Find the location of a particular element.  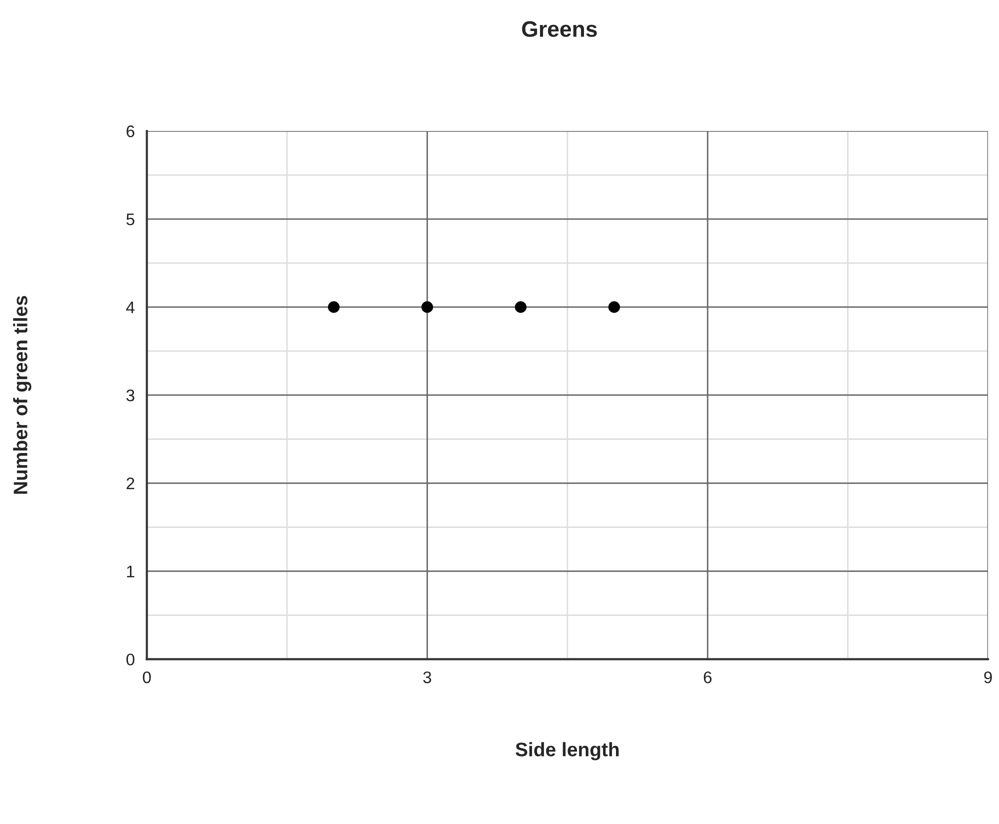

x-tick-label: 0 is located at coordinates (146, 677).